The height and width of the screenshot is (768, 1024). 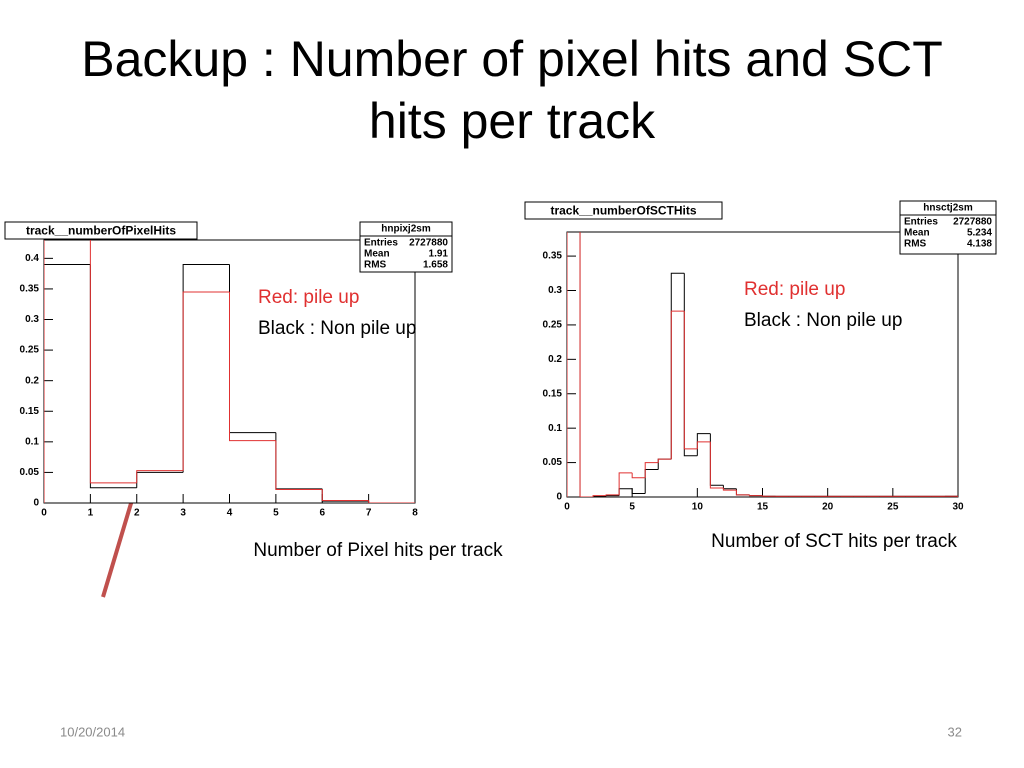 What do you see at coordinates (893, 507) in the screenshot?
I see `x-tick-label: 25` at bounding box center [893, 507].